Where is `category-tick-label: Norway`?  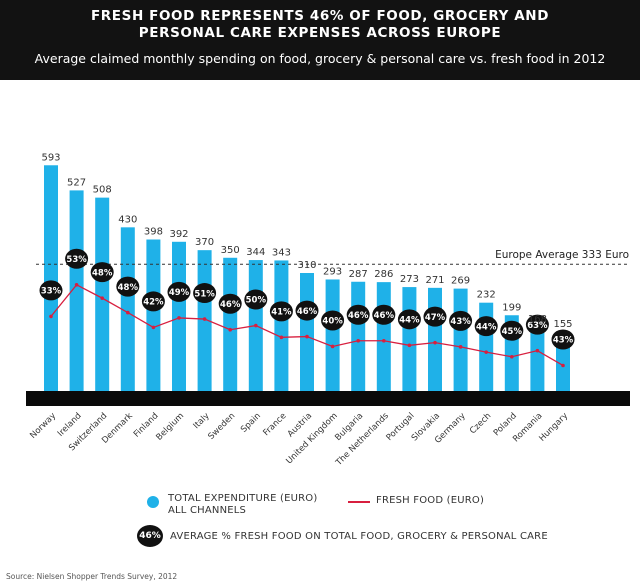 category-tick-label: Norway is located at coordinates (43, 426).